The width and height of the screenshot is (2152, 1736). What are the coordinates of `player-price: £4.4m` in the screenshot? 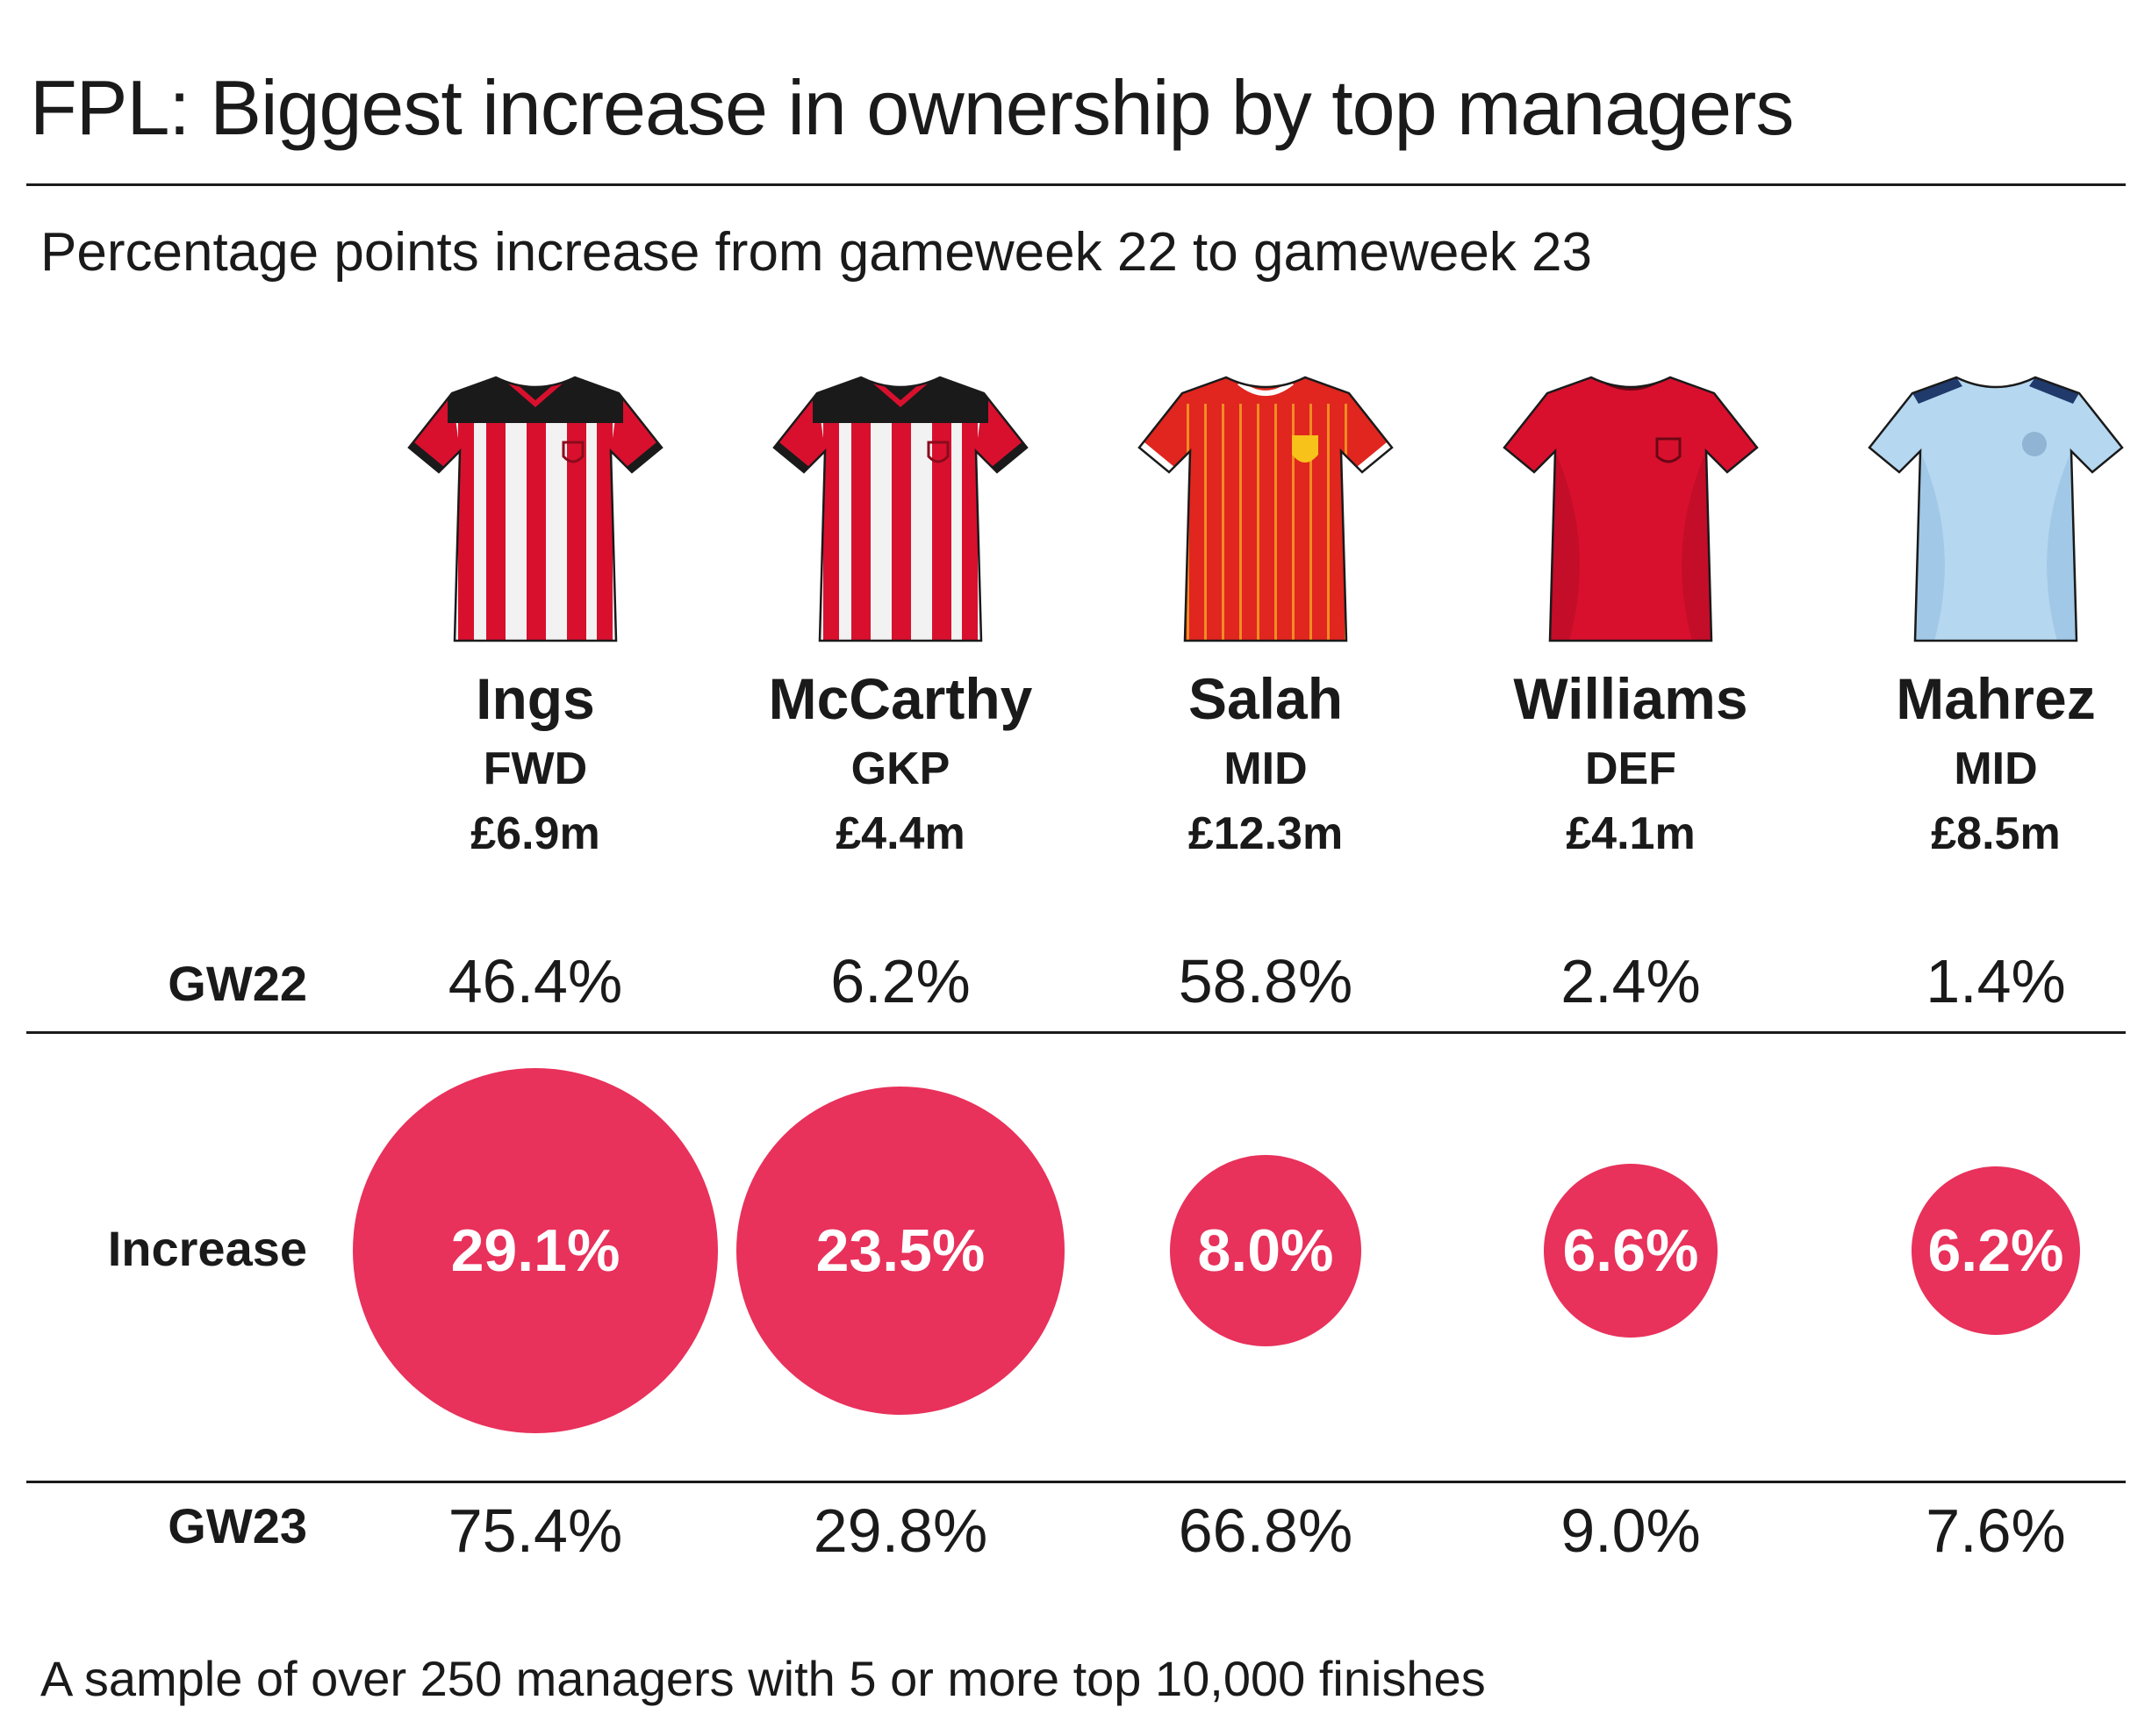 It's located at (900, 833).